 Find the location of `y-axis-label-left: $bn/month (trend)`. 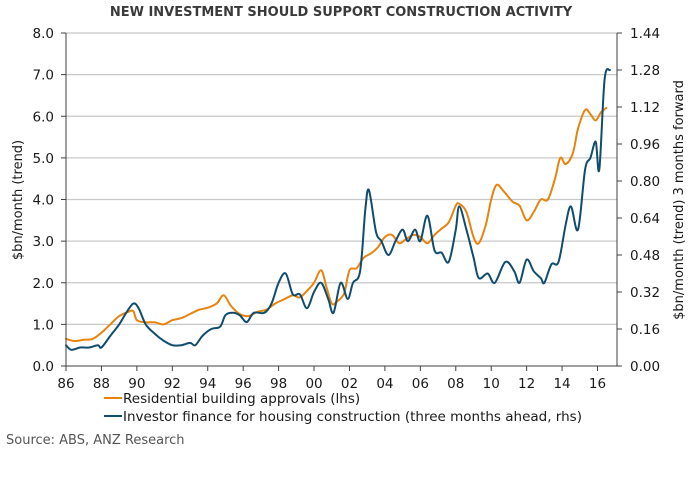

y-axis-label-left: $bn/month (trend) is located at coordinates (18, 200).